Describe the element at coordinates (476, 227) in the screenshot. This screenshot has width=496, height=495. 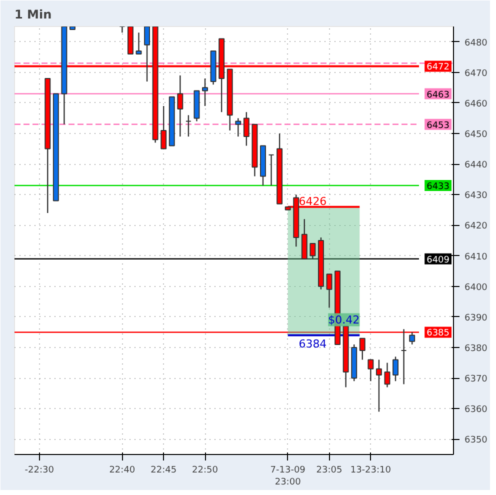
I see `y-tick-label: 6420` at that location.